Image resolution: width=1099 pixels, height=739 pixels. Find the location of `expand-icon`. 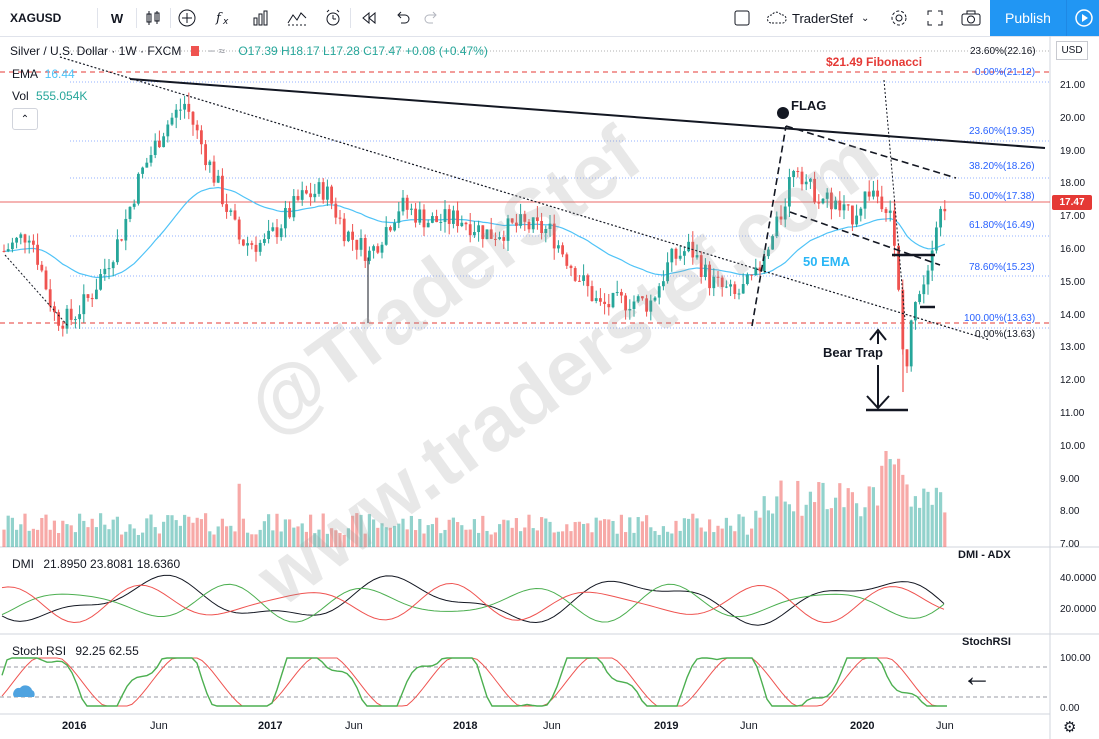

expand-icon is located at coordinates (935, 18).